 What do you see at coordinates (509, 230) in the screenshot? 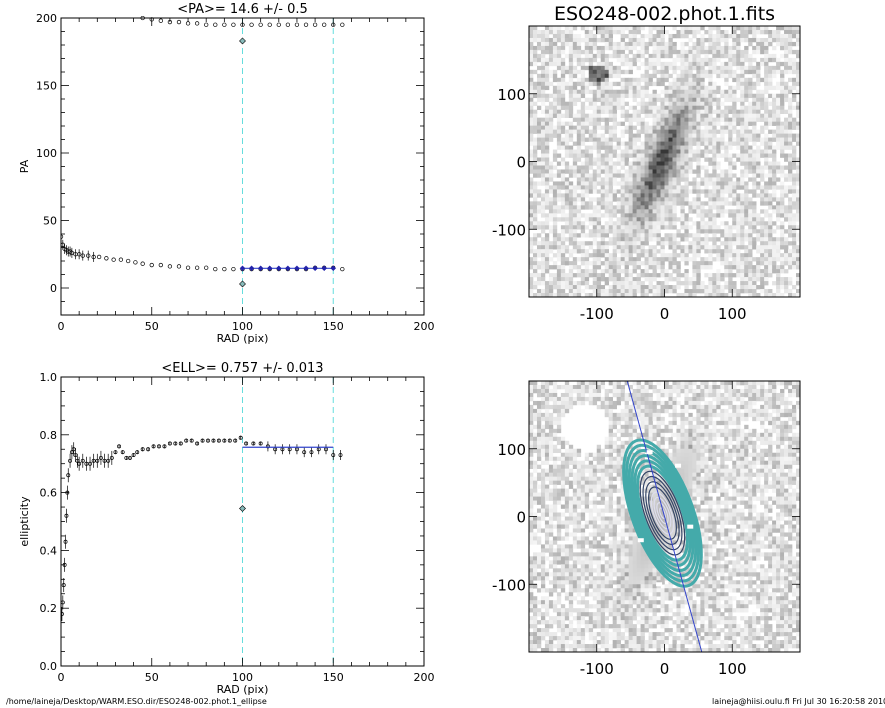
I see `img-y-tick-label-fits: -100` at bounding box center [509, 230].